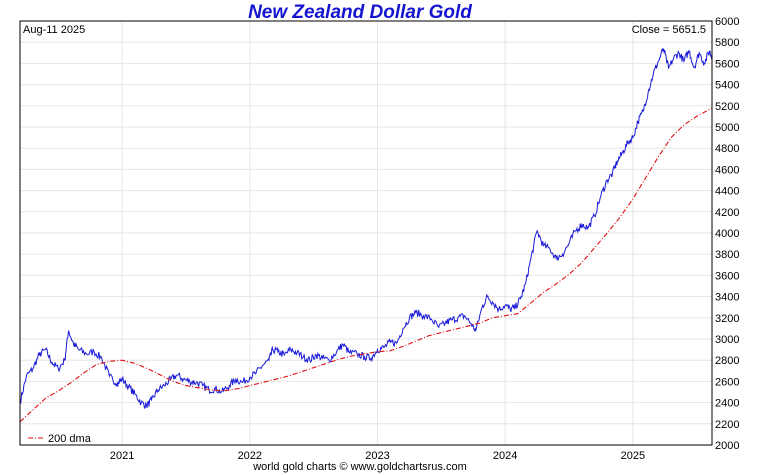 The width and height of the screenshot is (760, 475). What do you see at coordinates (669, 30) in the screenshot?
I see `close-label: Close = 5651.5` at bounding box center [669, 30].